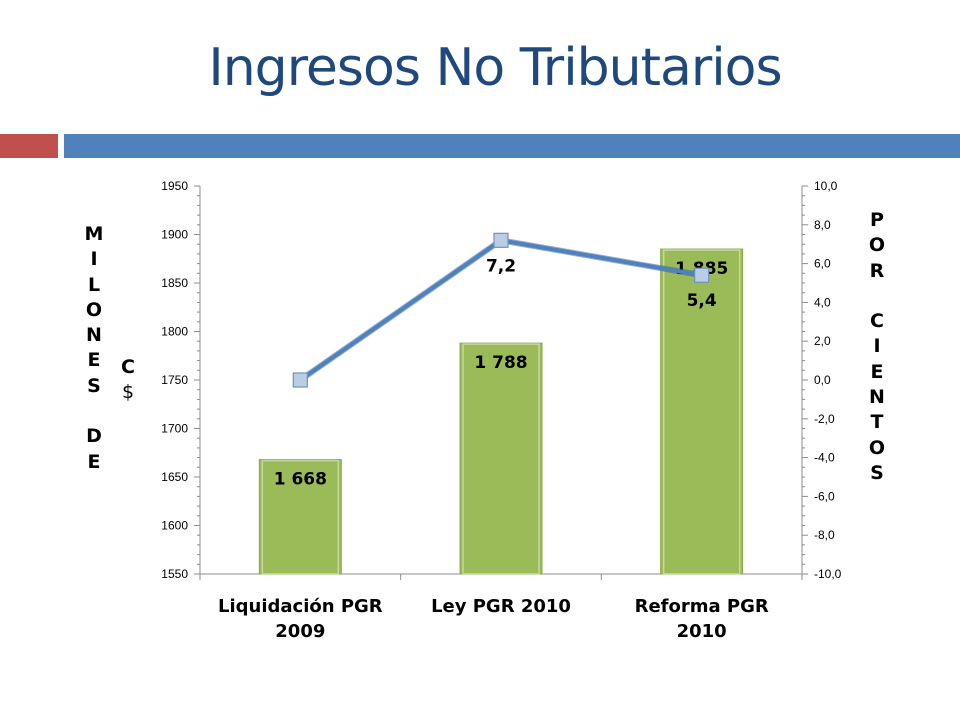 The height and width of the screenshot is (720, 960). What do you see at coordinates (822, 302) in the screenshot?
I see `right-axis-tick-label: 4,0` at bounding box center [822, 302].